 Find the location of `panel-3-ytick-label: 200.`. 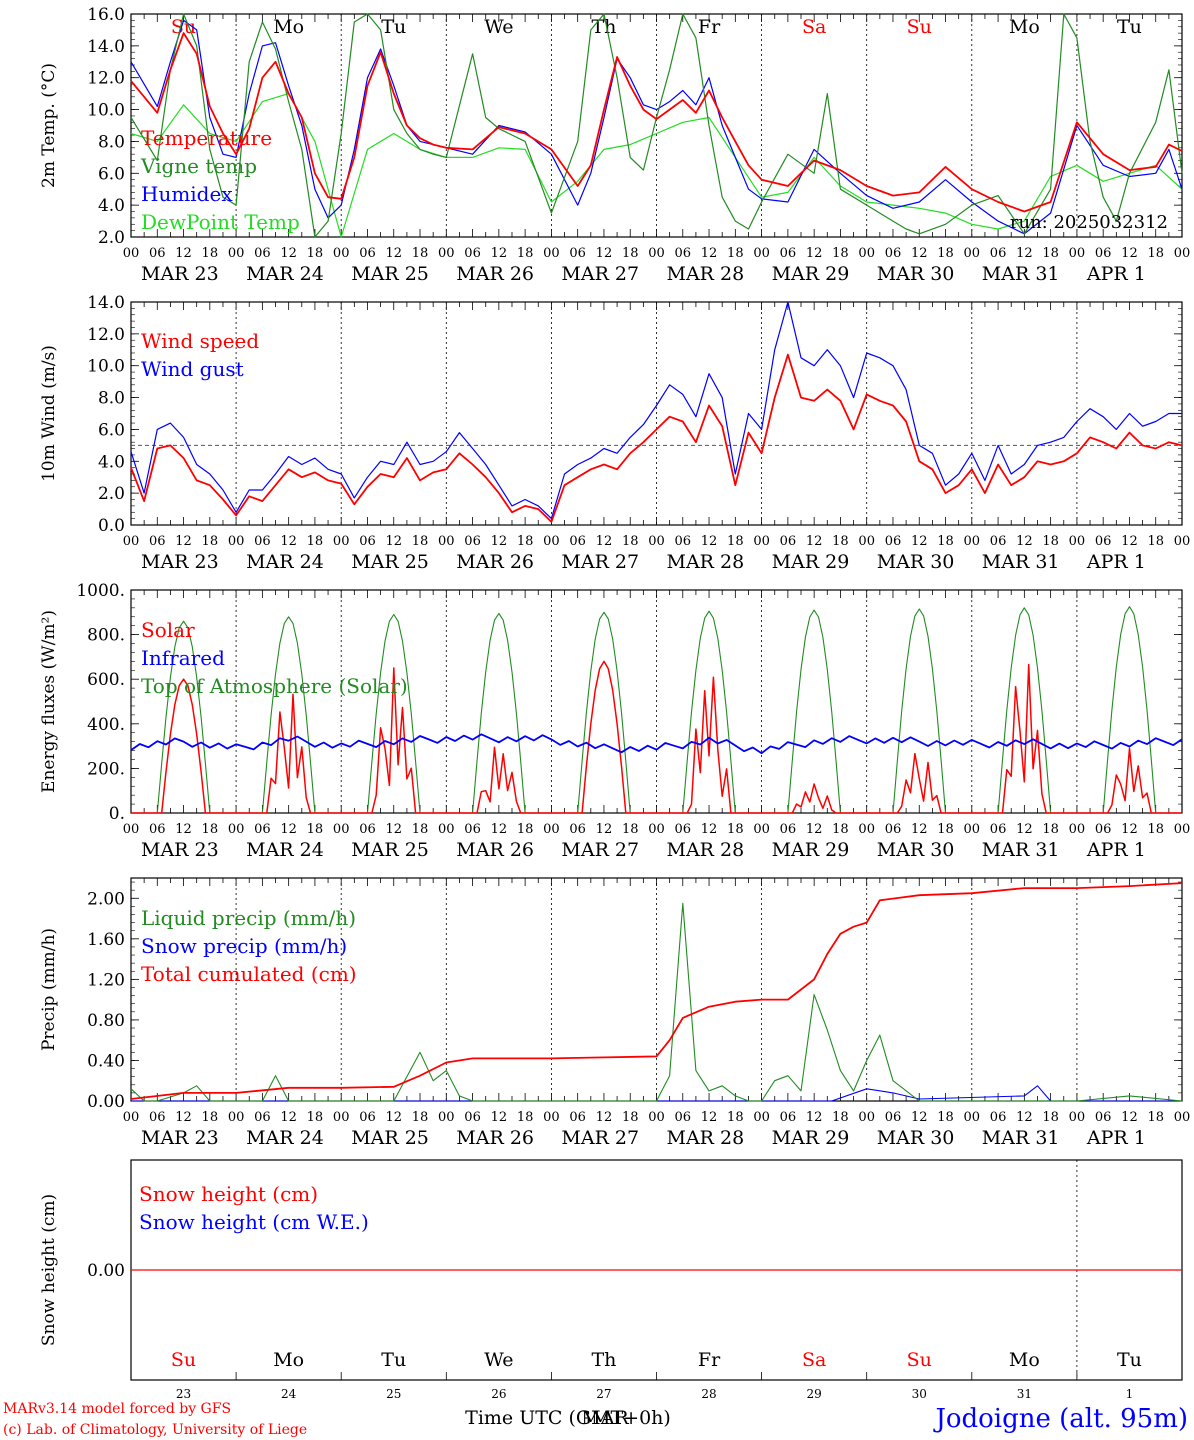

panel-3-ytick-label: 200. is located at coordinates (106, 769).